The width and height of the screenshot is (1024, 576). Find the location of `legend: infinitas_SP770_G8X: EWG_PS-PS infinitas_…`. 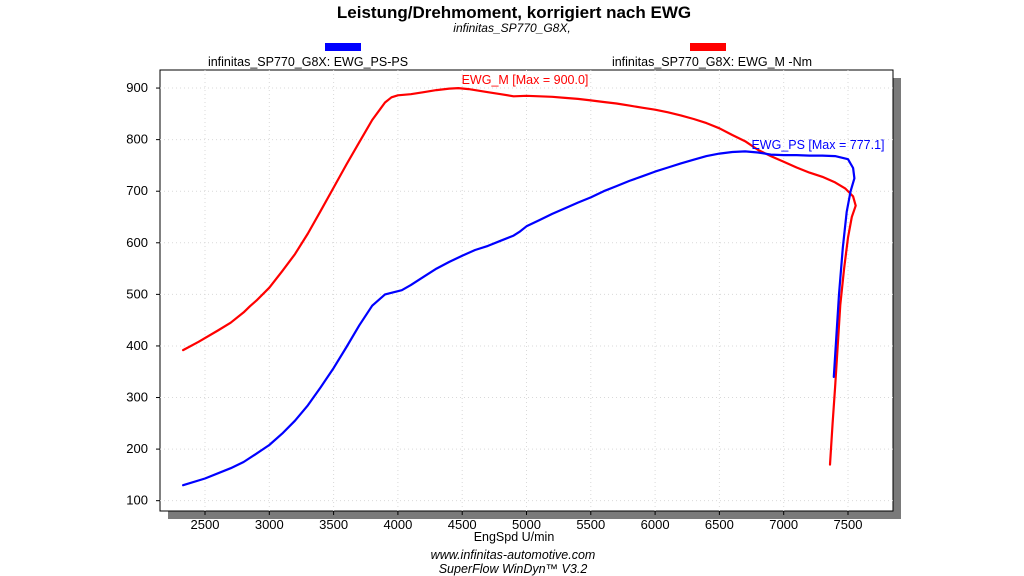

legend: infinitas_SP770_G8X: EWG_PS-PS infinitas_… is located at coordinates (510, 56).